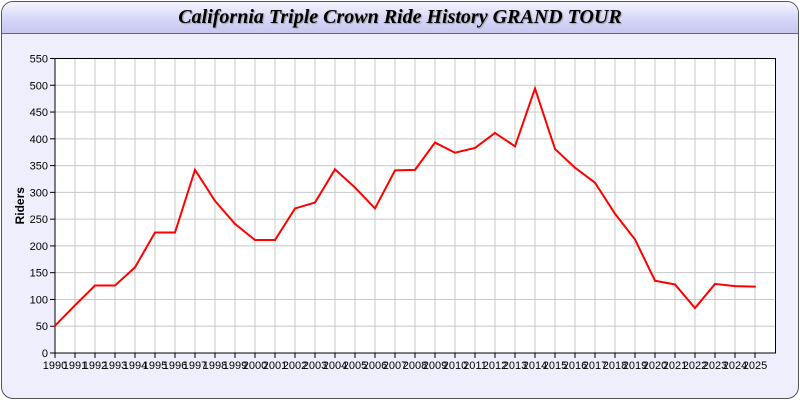 This screenshot has height=400, width=800. What do you see at coordinates (55, 366) in the screenshot?
I see `x-tick-label: 1990` at bounding box center [55, 366].